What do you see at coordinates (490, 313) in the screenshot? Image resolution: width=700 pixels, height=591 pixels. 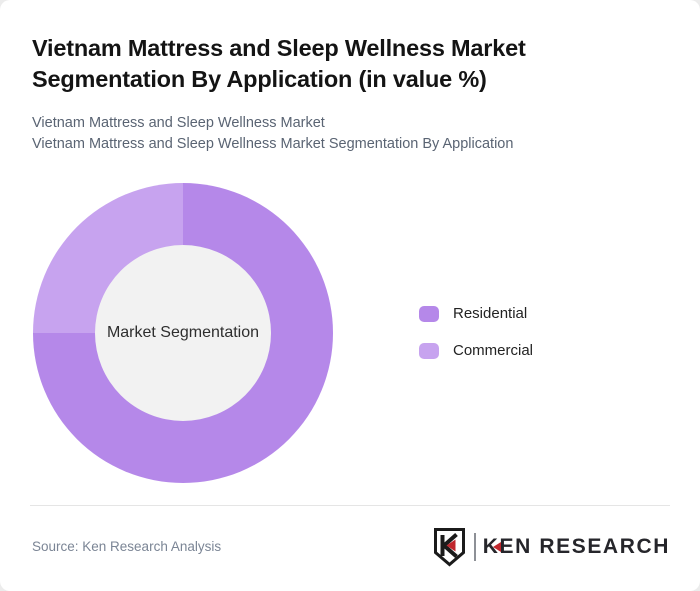 I see `legend-label-residential: Residential` at bounding box center [490, 313].